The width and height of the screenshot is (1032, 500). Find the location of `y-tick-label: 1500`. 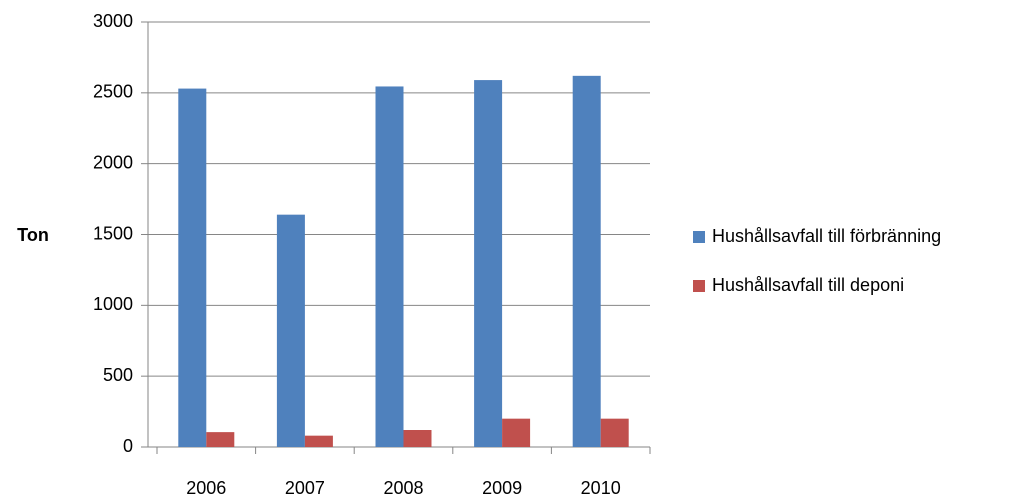

y-tick-label: 1500 is located at coordinates (113, 233).